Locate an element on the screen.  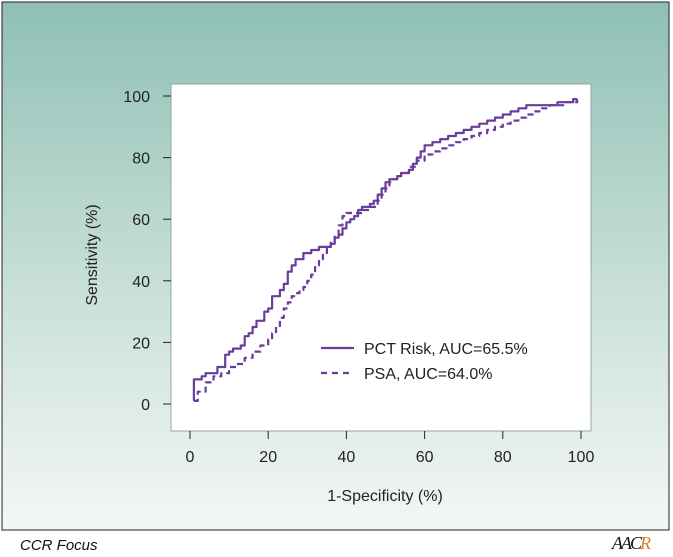
x-tick-label: 80 is located at coordinates (503, 457).